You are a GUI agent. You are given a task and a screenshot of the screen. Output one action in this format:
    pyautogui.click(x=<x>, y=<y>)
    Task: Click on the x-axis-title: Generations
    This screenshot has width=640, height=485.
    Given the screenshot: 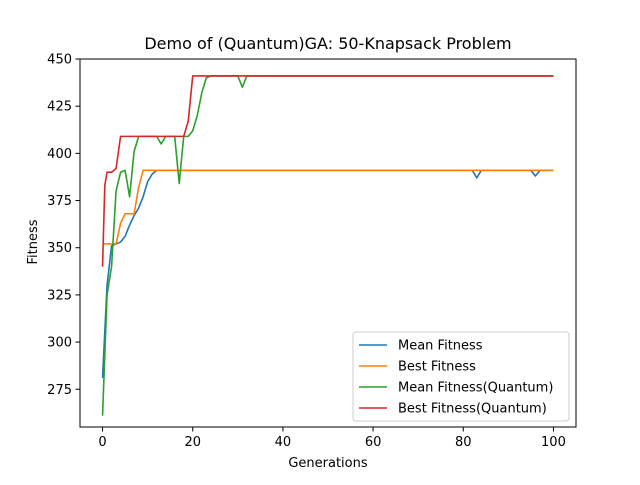 What is the action you would take?
    pyautogui.click(x=328, y=463)
    